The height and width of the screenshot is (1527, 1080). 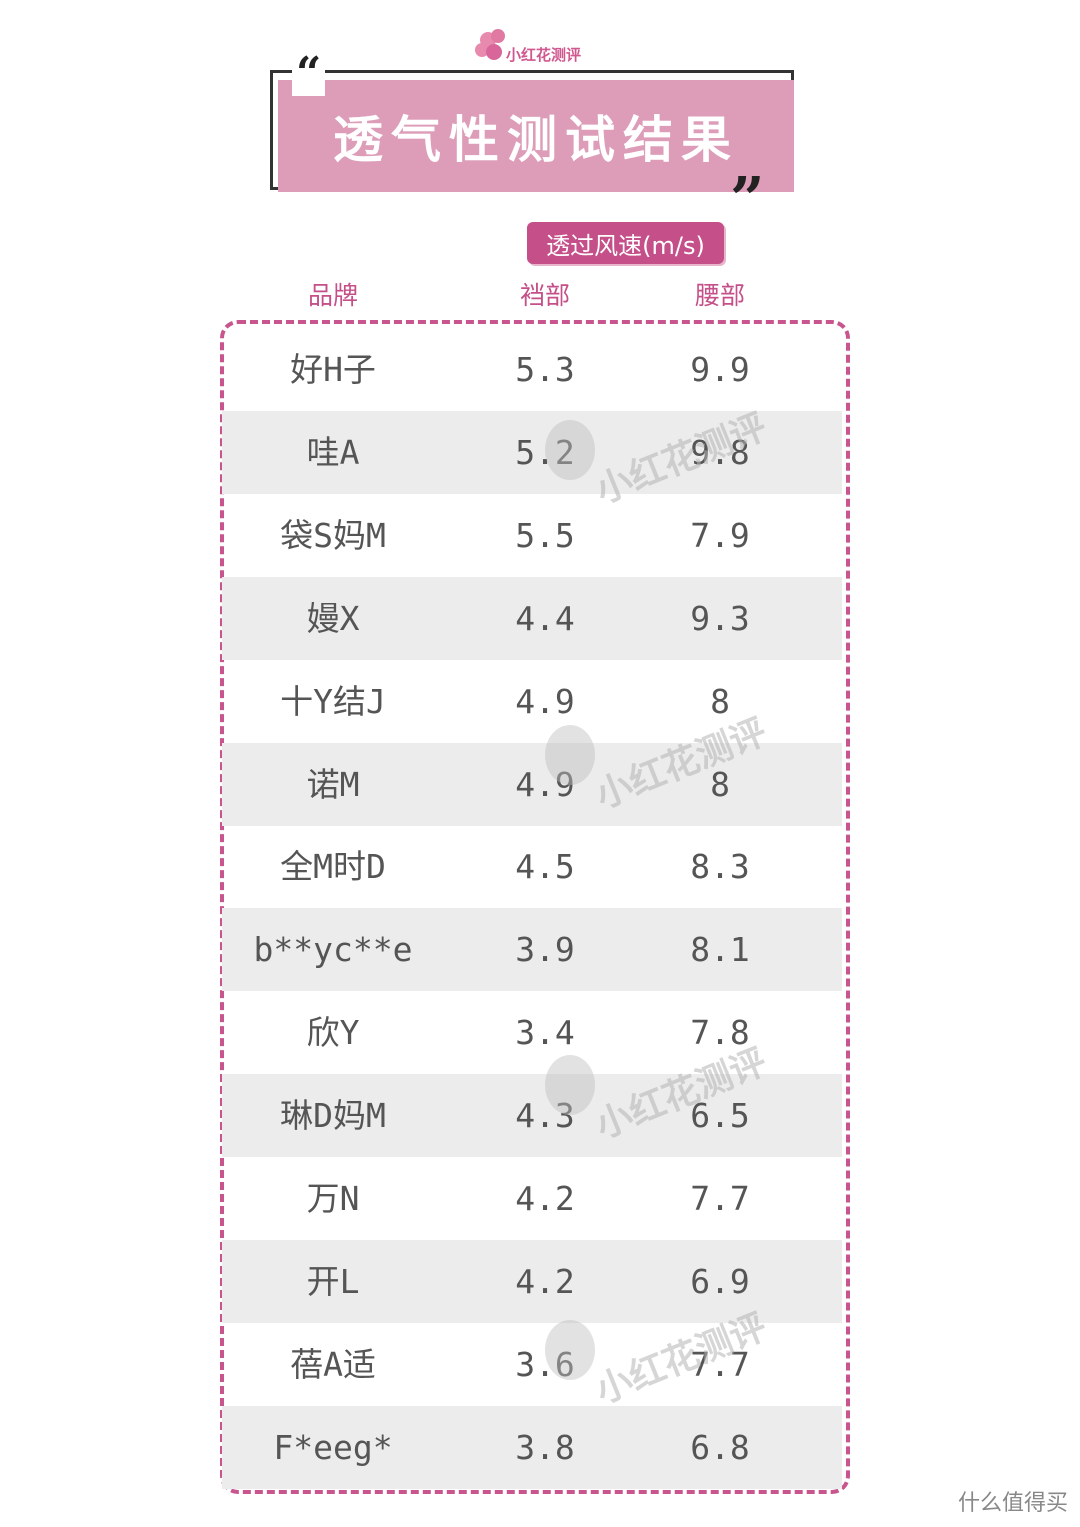 What do you see at coordinates (1012, 1503) in the screenshot?
I see `footer: 什么值得买` at bounding box center [1012, 1503].